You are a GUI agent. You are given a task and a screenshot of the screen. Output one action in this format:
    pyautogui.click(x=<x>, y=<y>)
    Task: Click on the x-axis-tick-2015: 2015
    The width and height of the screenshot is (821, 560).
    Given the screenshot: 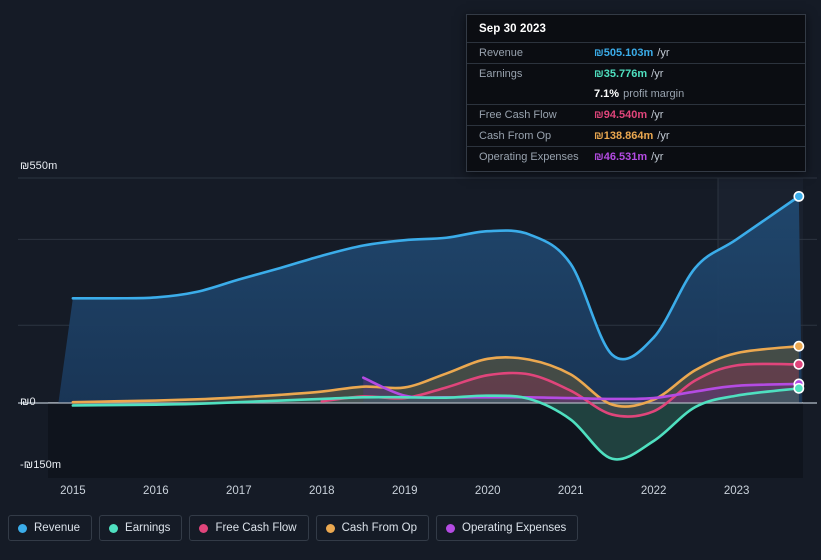 What is the action you would take?
    pyautogui.click(x=73, y=491)
    